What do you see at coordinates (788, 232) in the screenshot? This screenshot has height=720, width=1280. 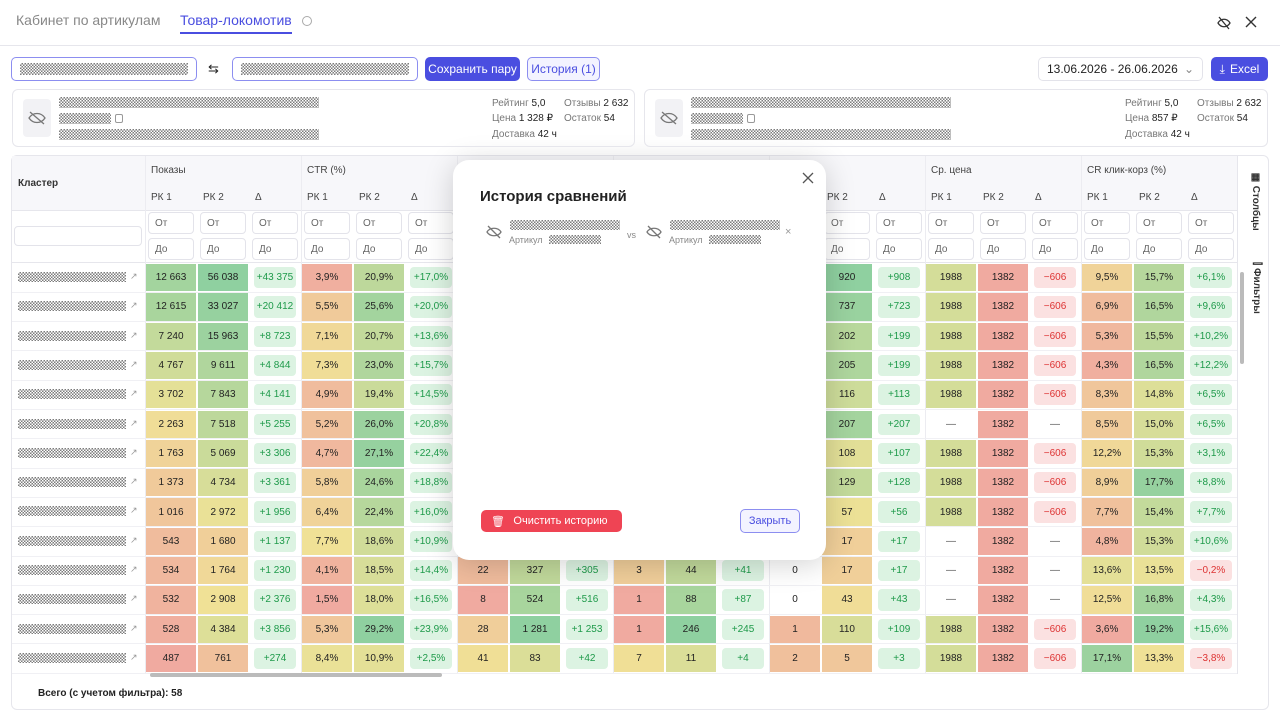 I see `remove-icon: ×` at bounding box center [788, 232].